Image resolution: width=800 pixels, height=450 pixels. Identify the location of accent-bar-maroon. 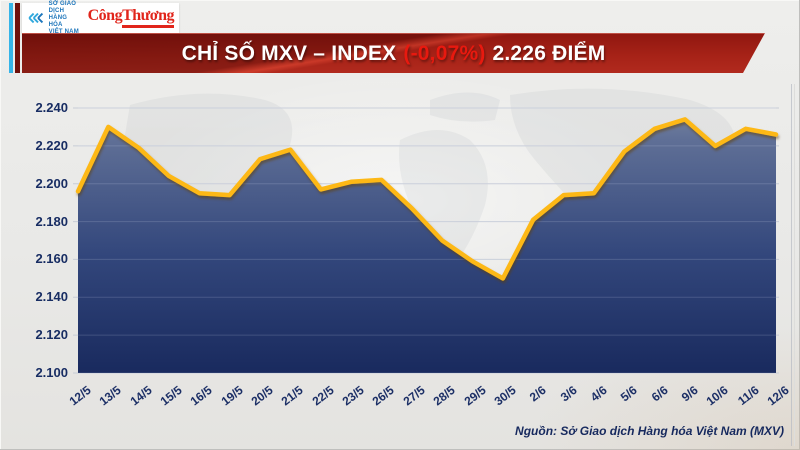
(17, 38).